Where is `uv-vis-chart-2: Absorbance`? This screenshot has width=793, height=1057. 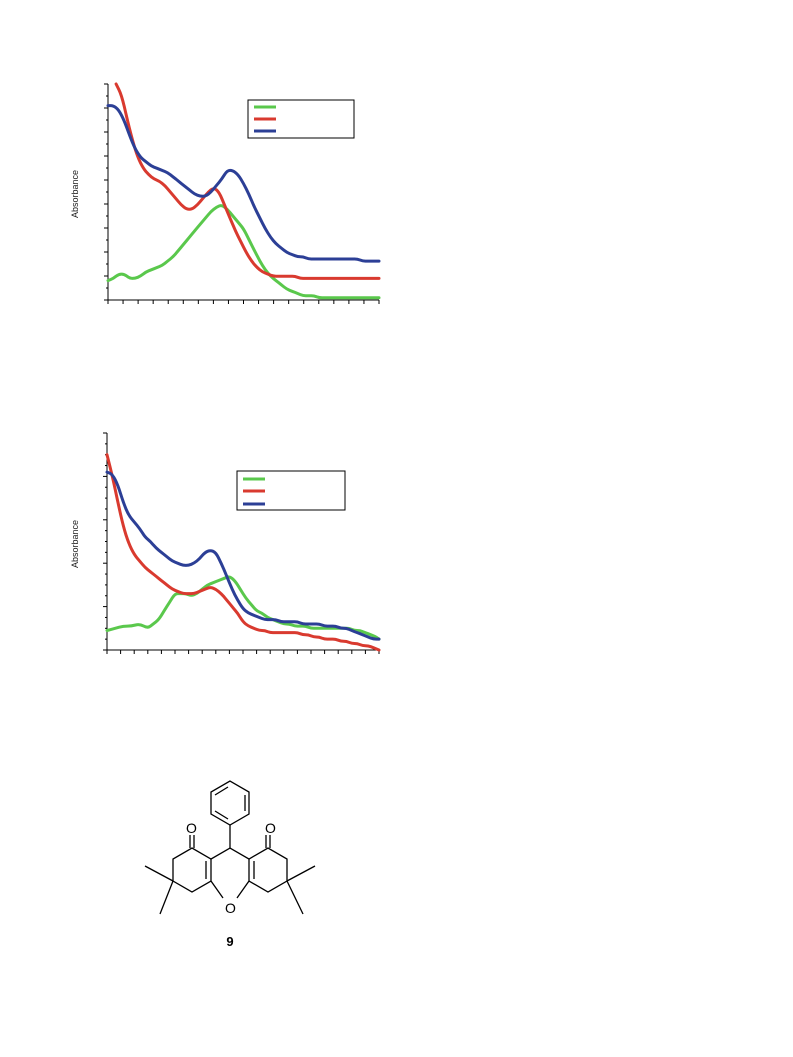 uv-vis-chart-2: Absorbance is located at coordinates (225, 543).